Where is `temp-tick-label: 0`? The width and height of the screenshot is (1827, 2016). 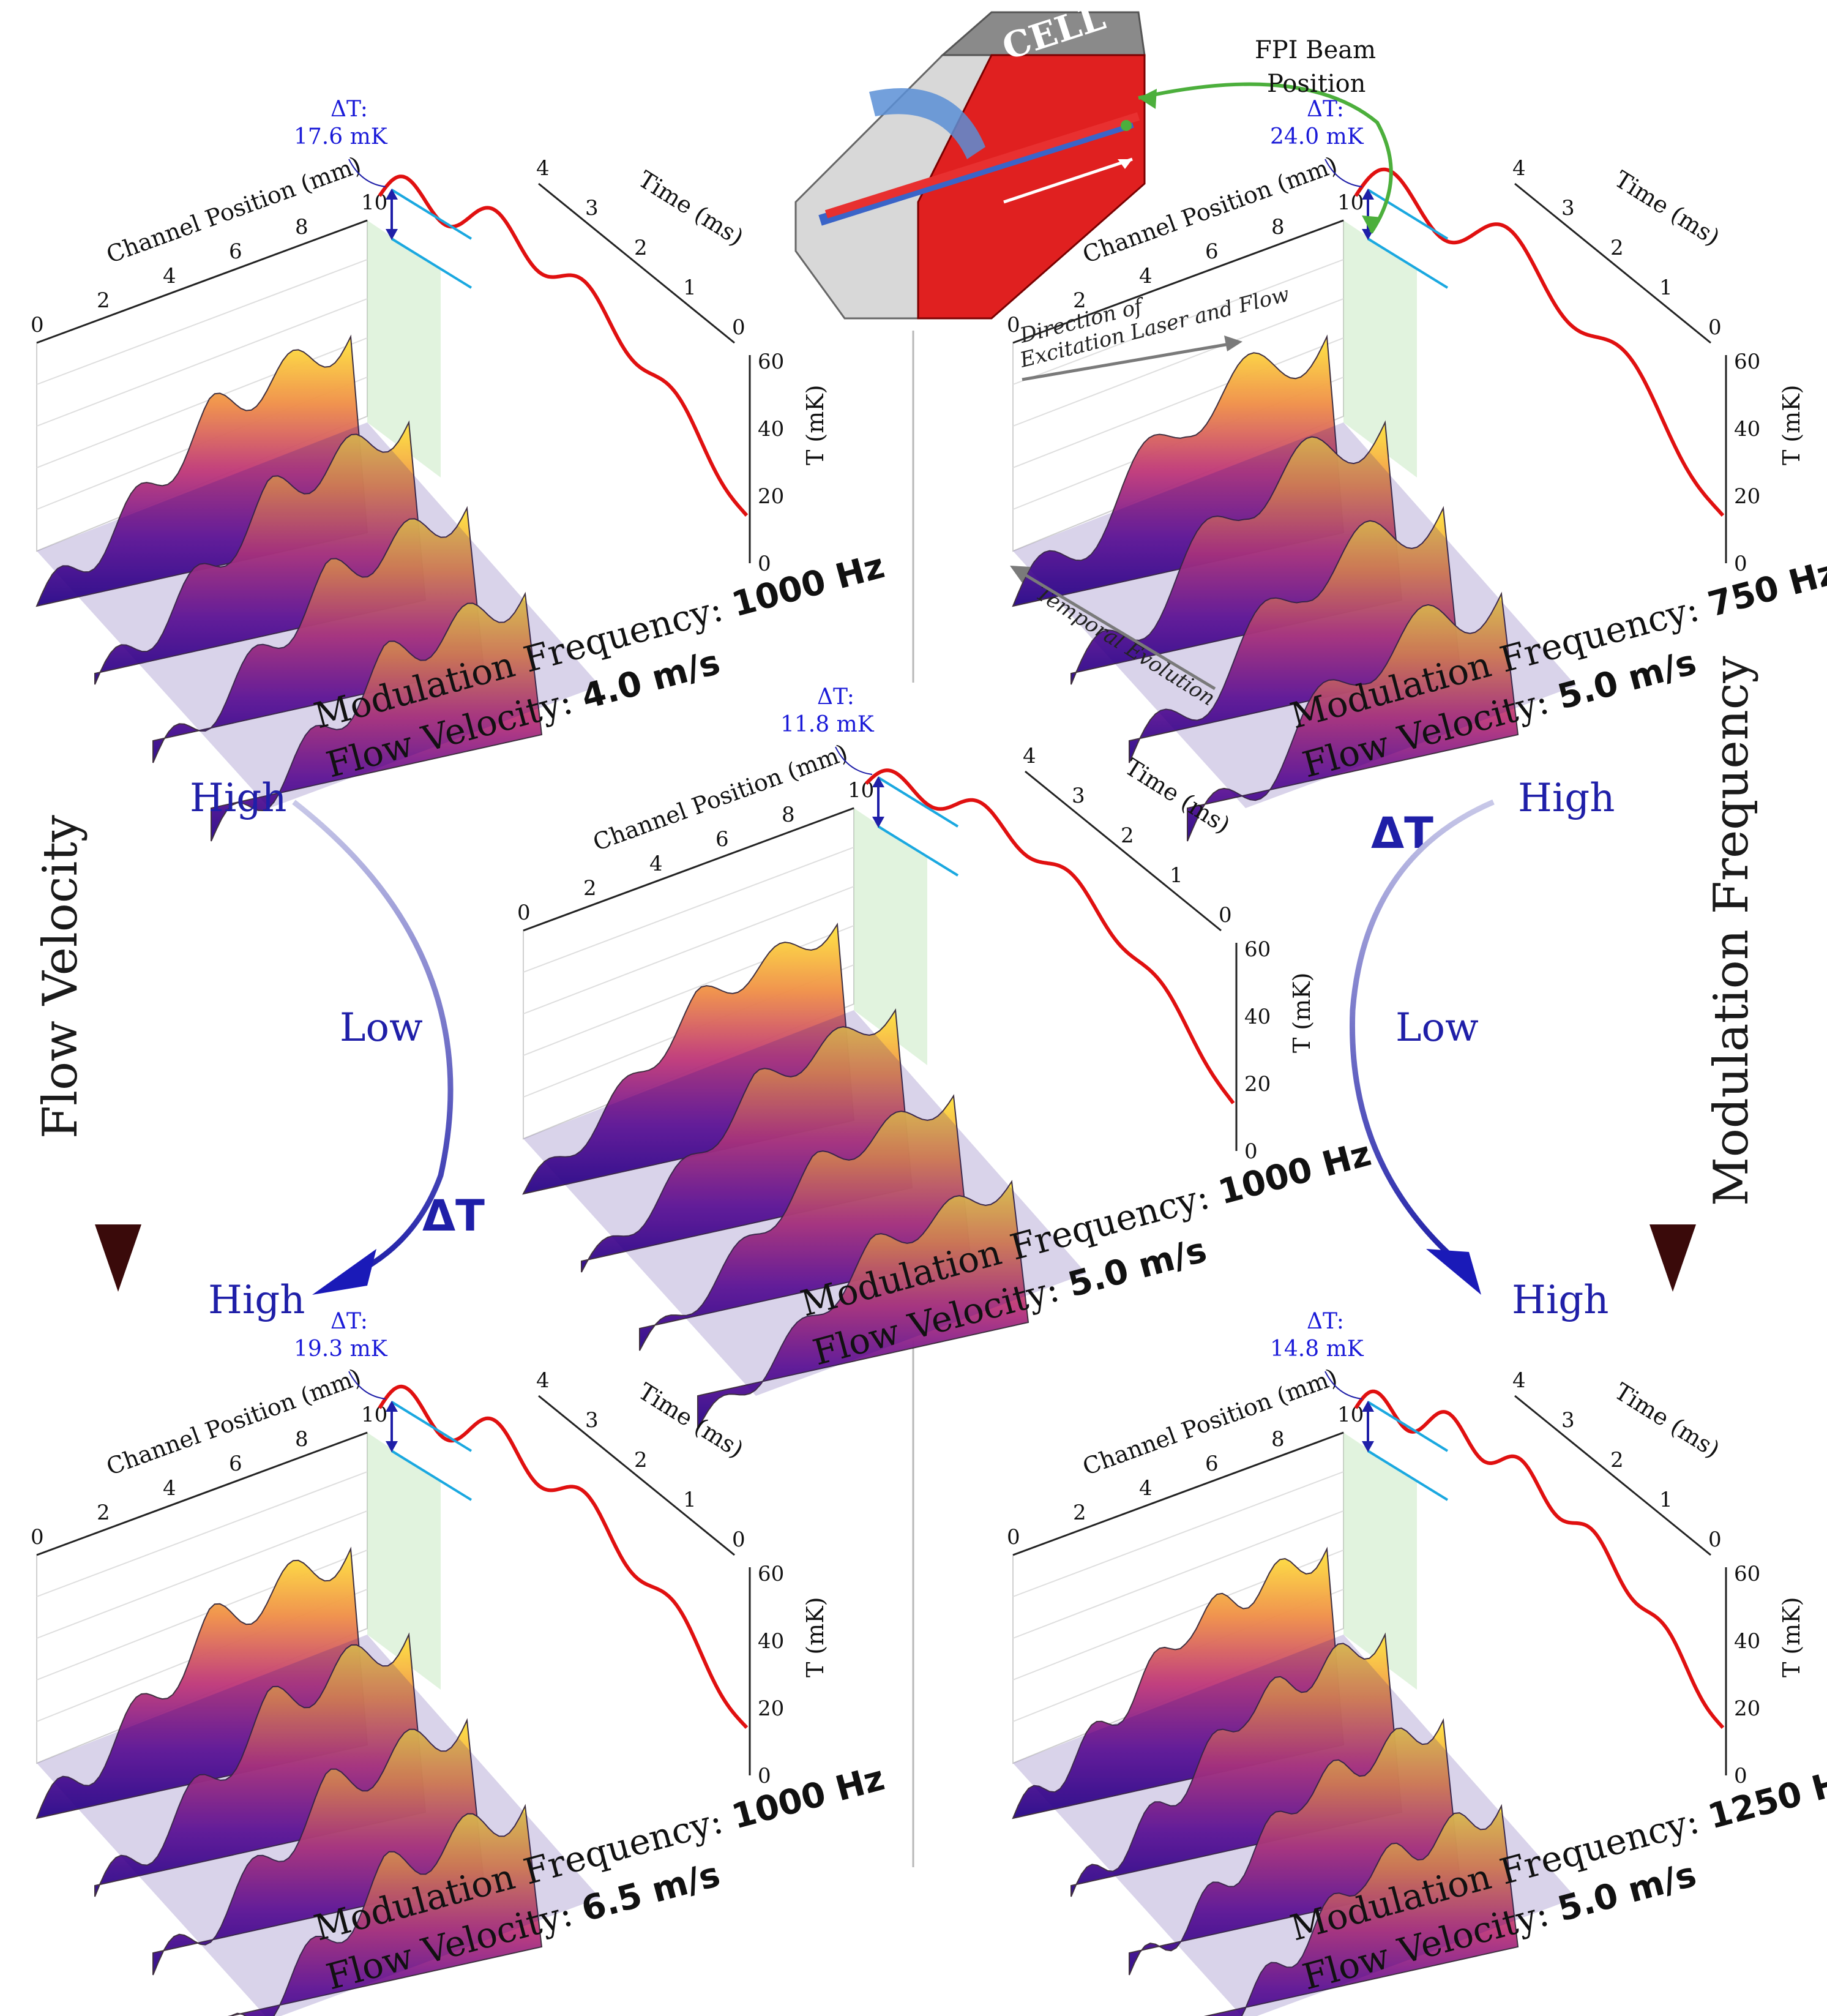 temp-tick-label: 0 is located at coordinates (764, 564).